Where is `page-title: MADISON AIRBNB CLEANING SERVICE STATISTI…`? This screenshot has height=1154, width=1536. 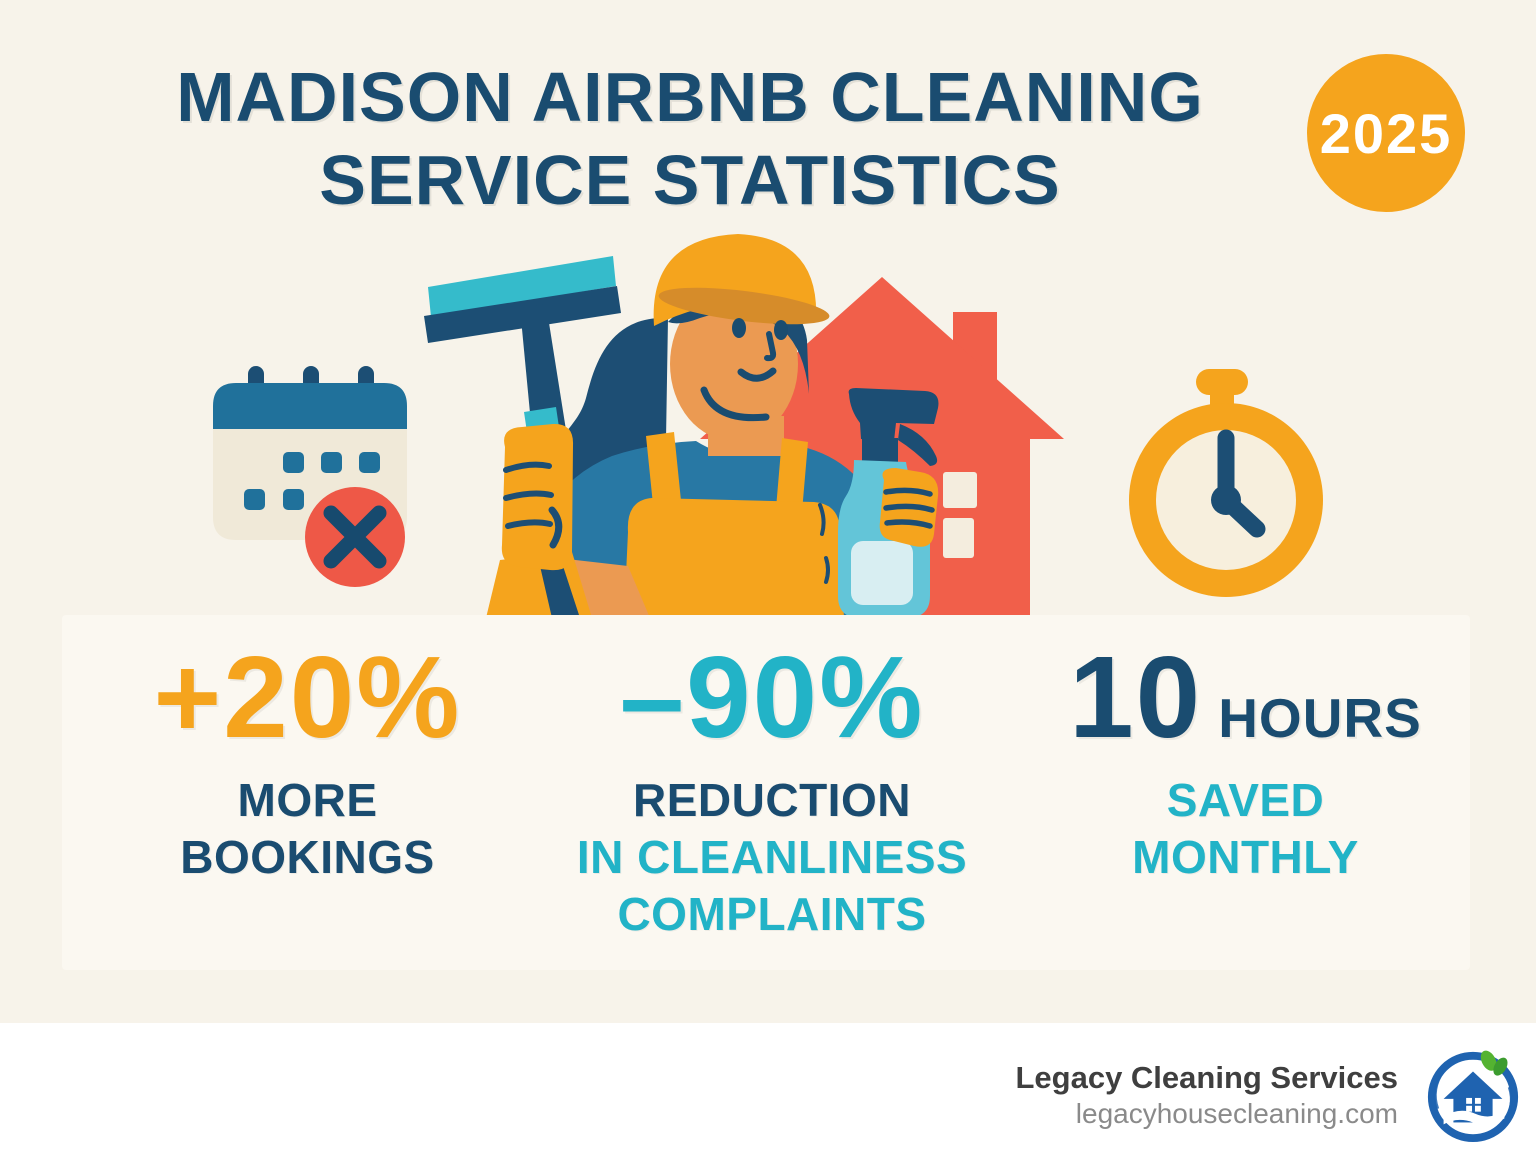 page-title: MADISON AIRBNB CLEANING SERVICE STATISTI… is located at coordinates (690, 138).